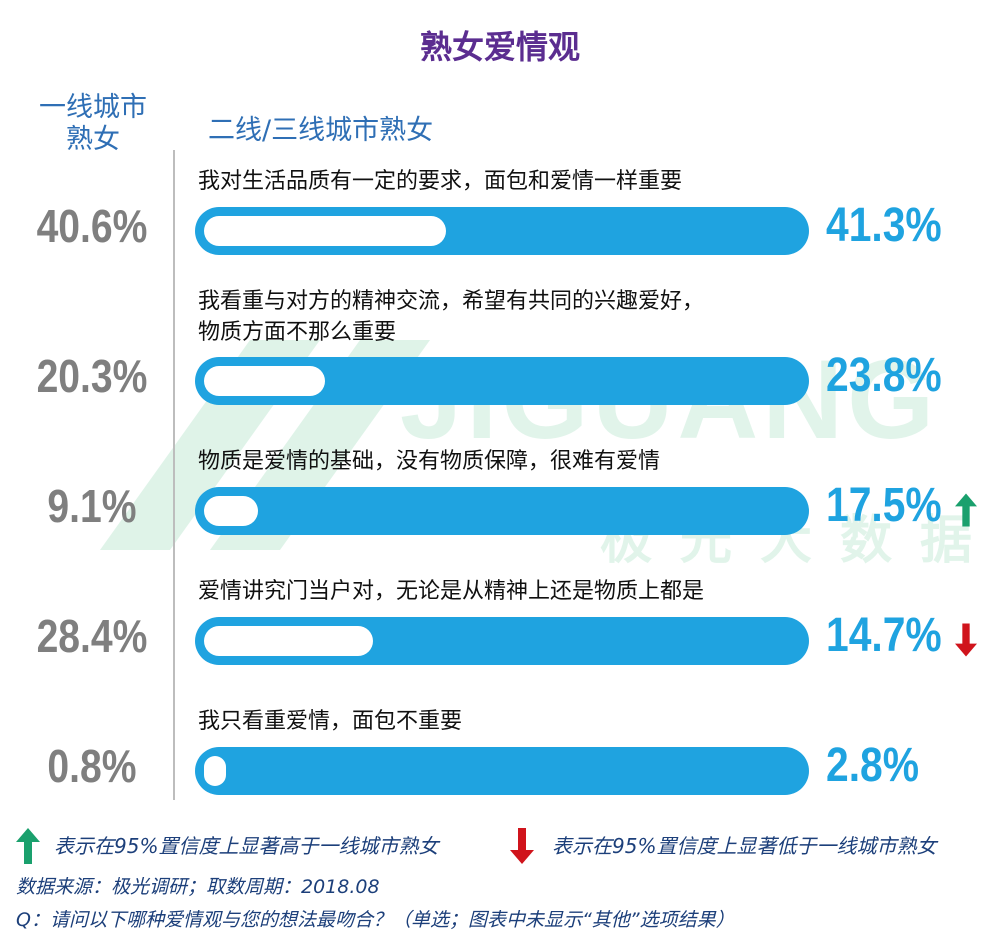  Describe the element at coordinates (375, 920) in the screenshot. I see `survey-question: Q：请问以下哪种爱情观与您的想法最吻合？（单选；图表中未显示“其他”选项结果）` at that location.